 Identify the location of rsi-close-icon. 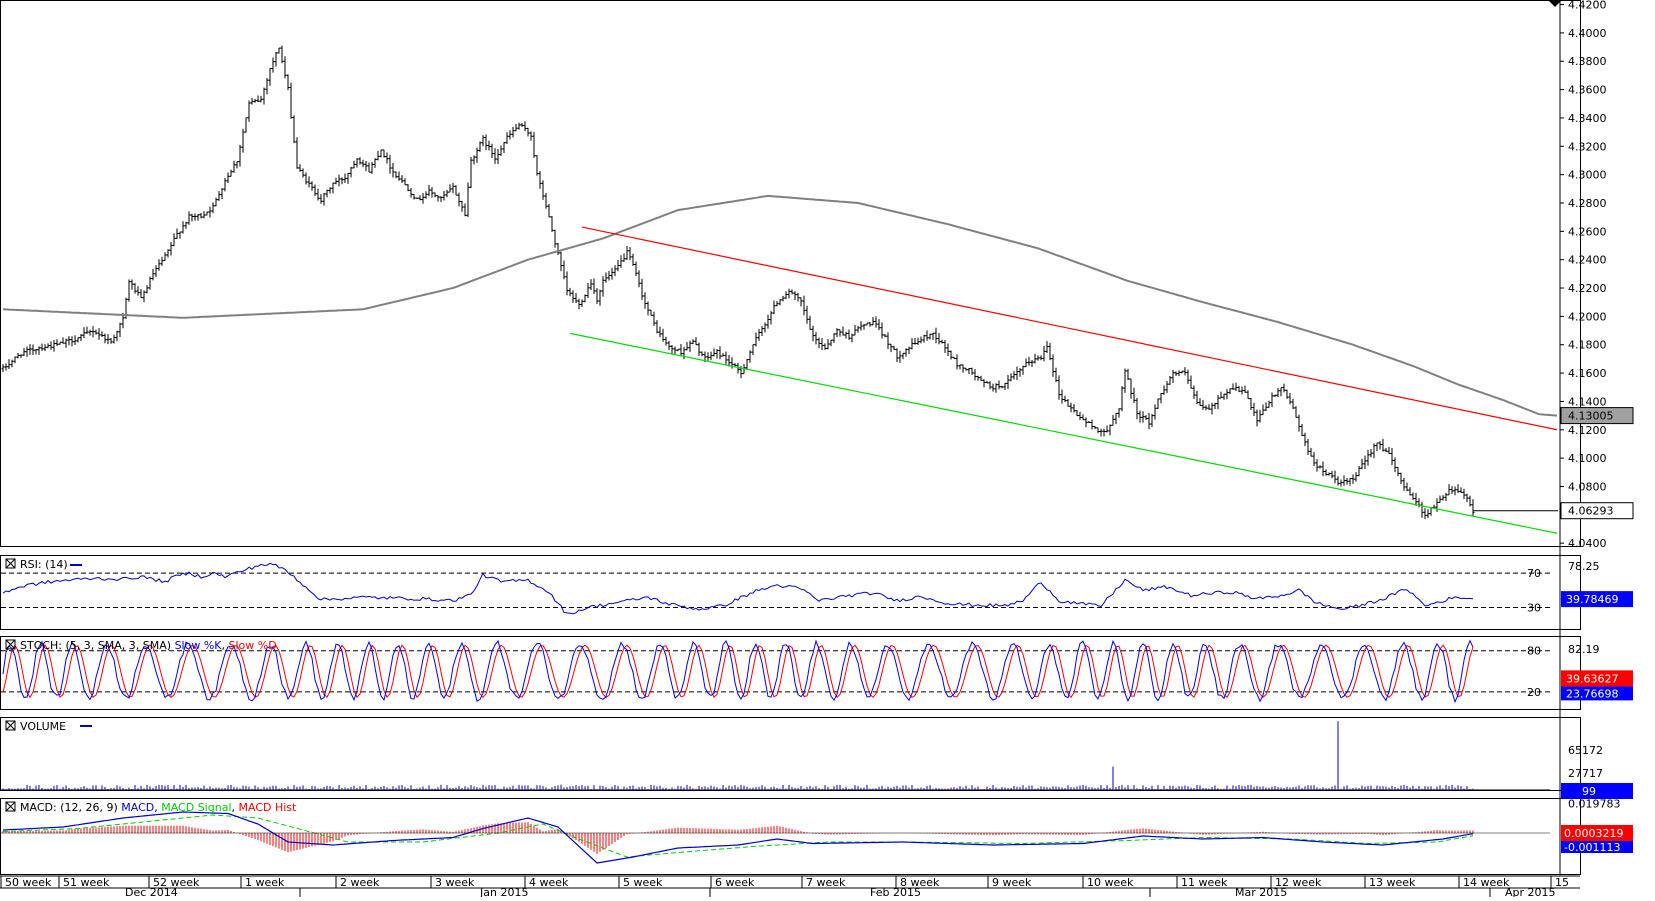
(10, 563).